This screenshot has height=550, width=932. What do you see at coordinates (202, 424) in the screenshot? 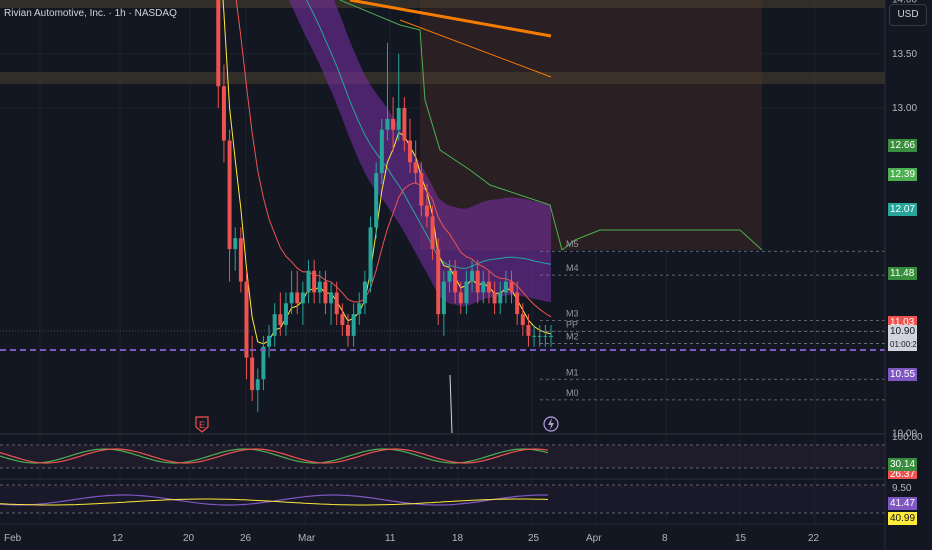
I see `earnings-marker: E` at bounding box center [202, 424].